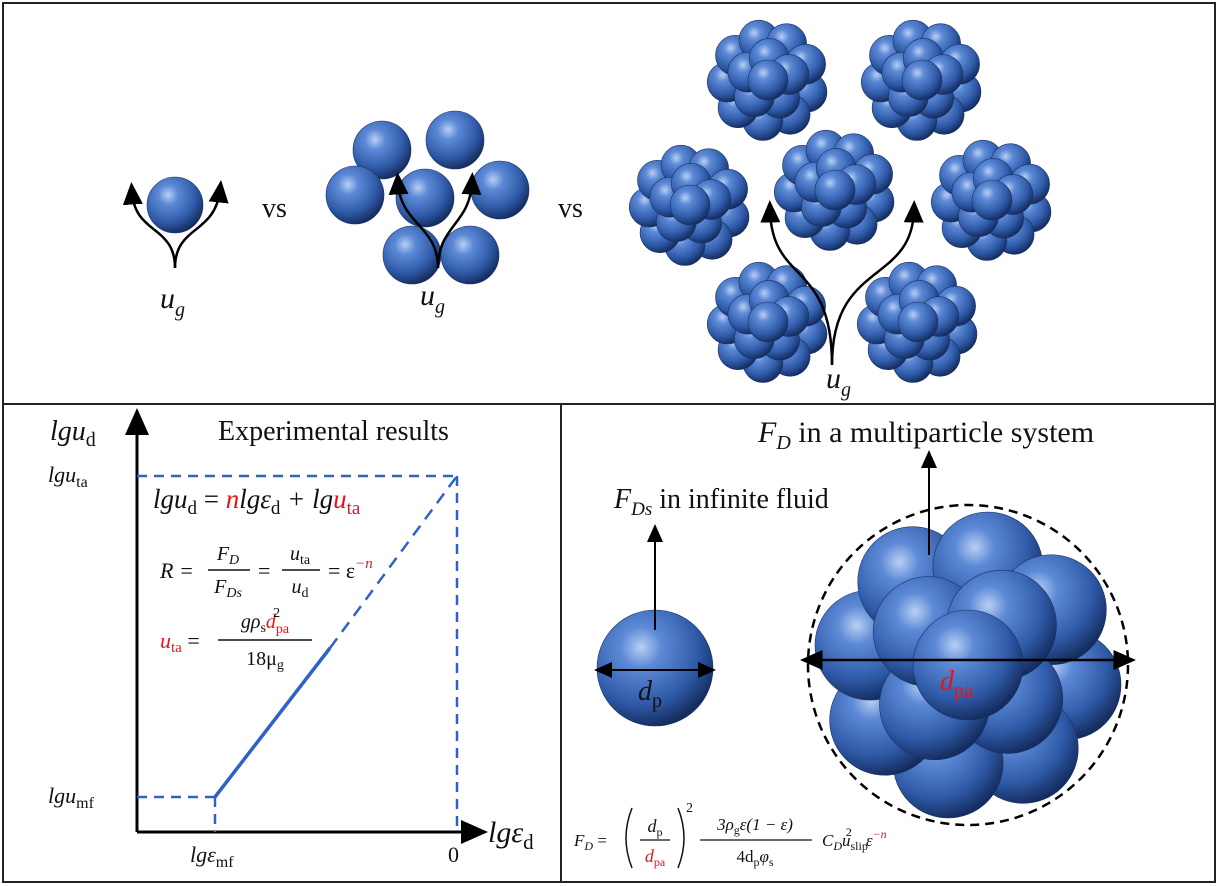 The width and height of the screenshot is (1219, 886). Describe the element at coordinates (265, 621) in the screenshot. I see `equation-part: gρsdpa2` at that location.